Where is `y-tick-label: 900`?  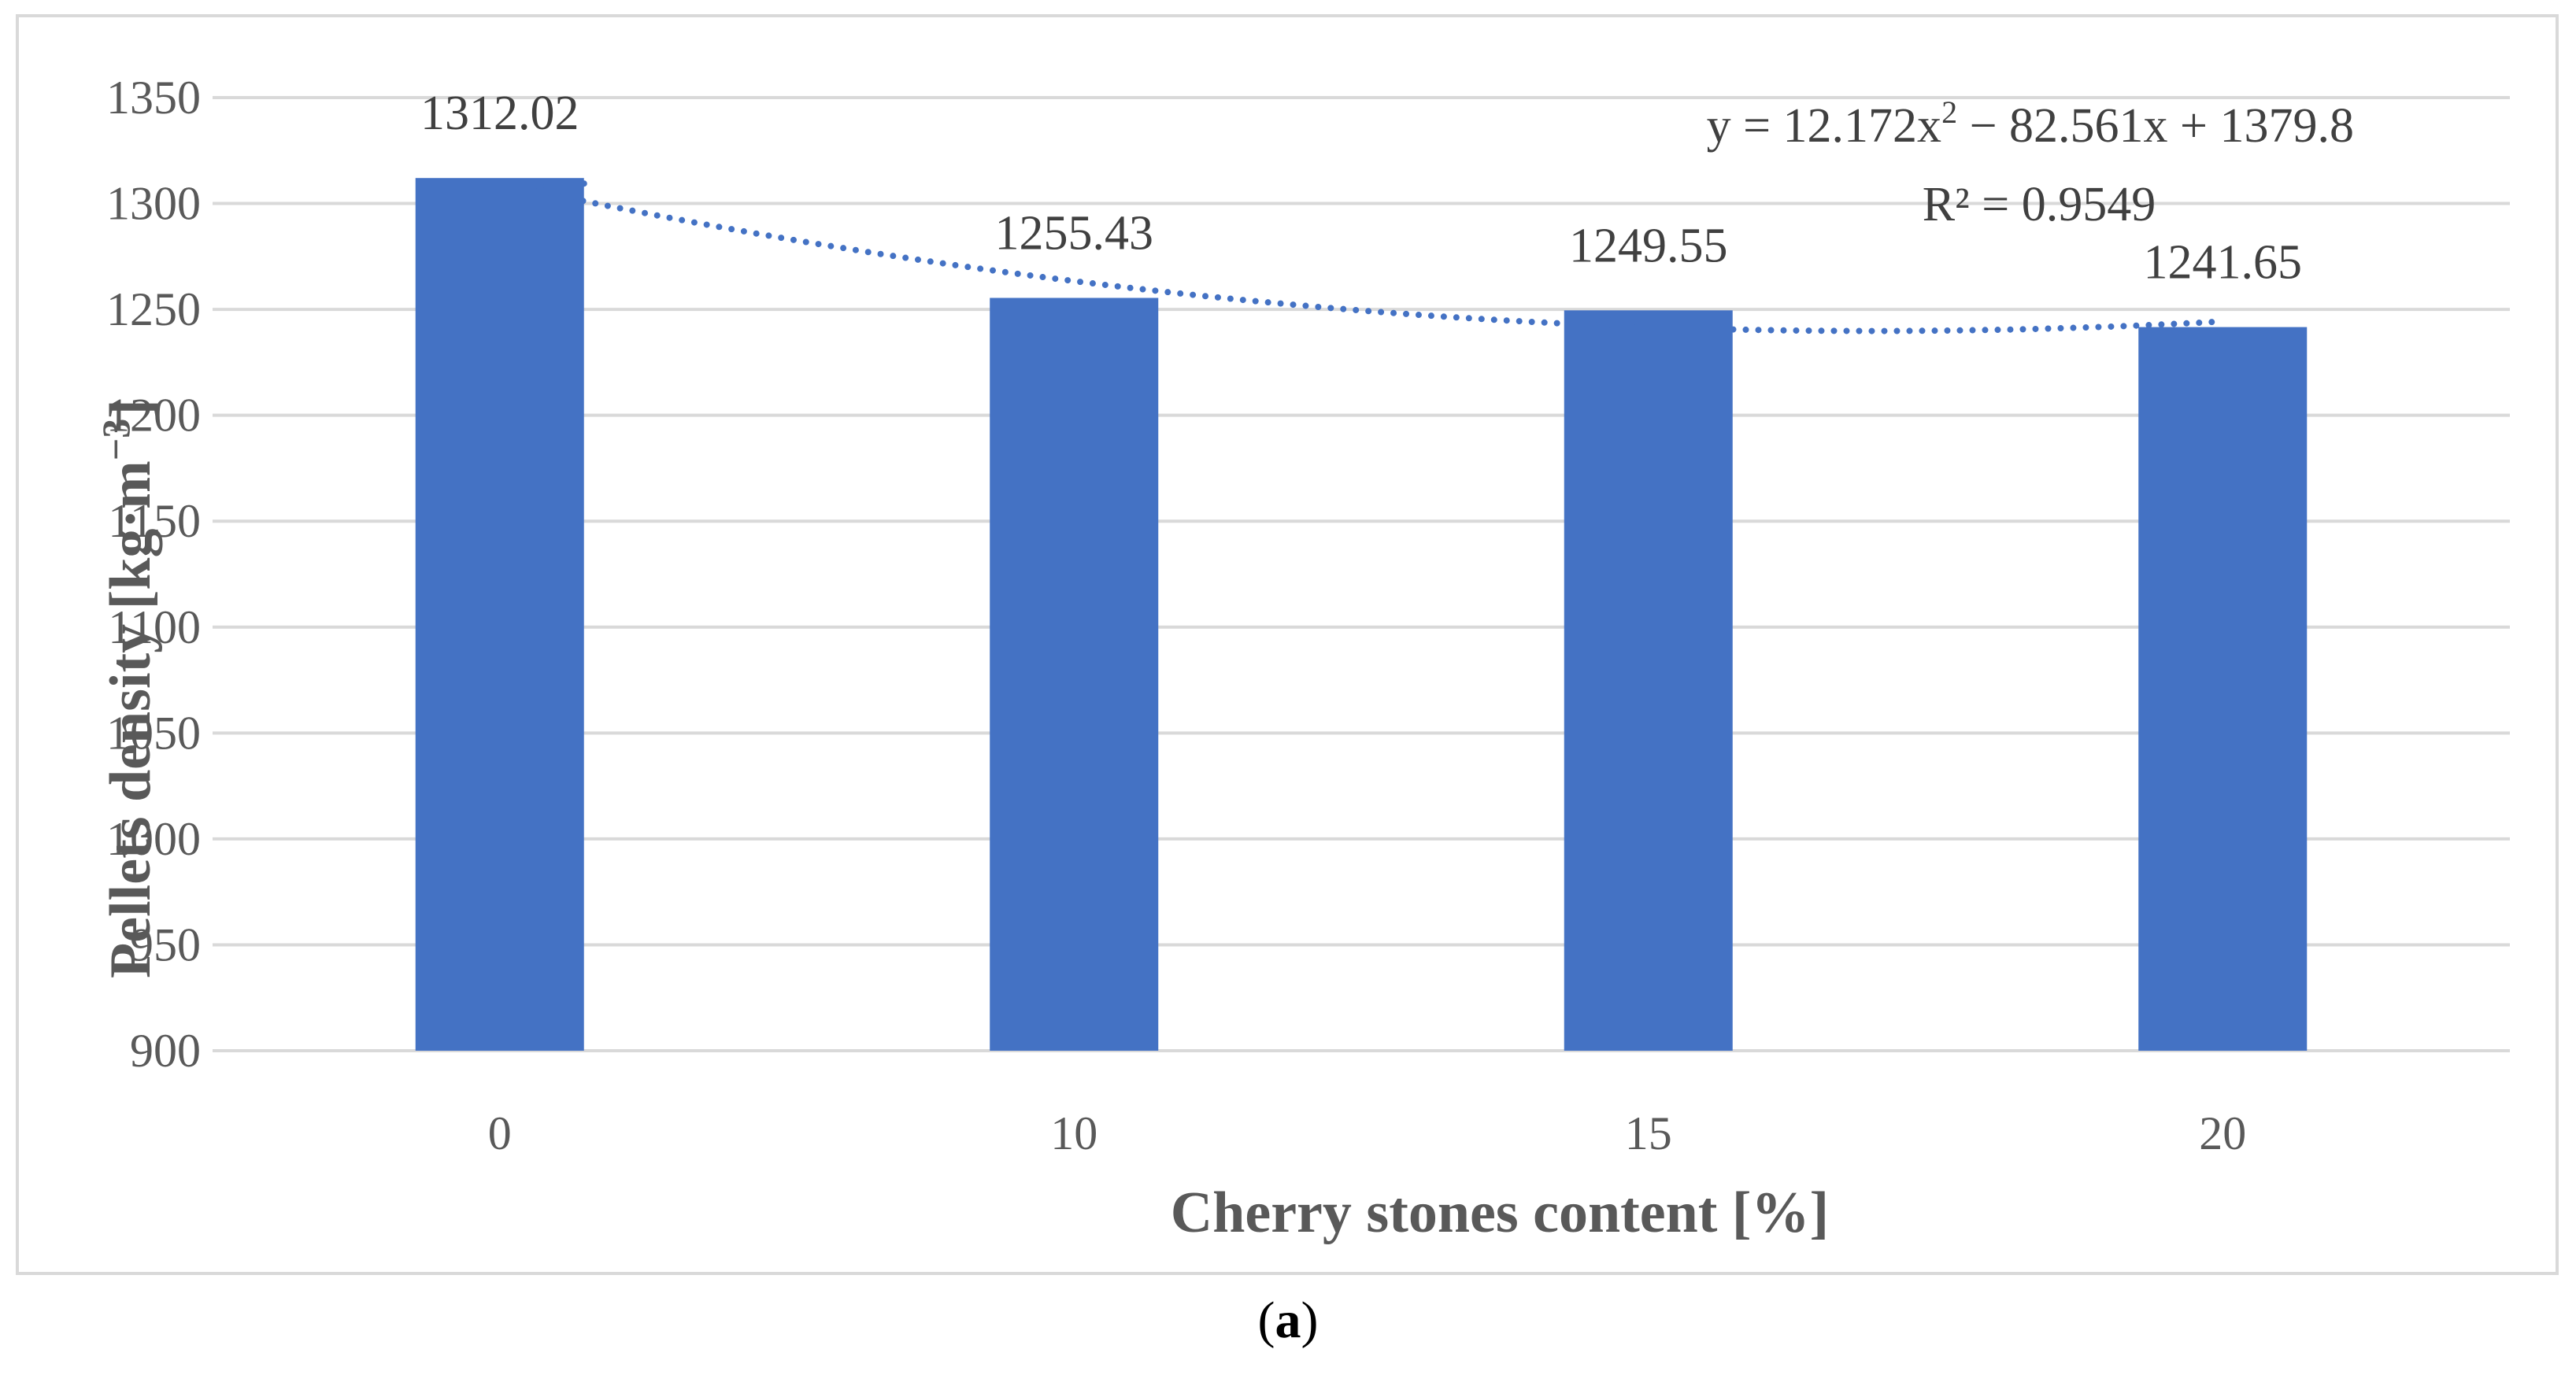 y-tick-label: 900 is located at coordinates (165, 1051).